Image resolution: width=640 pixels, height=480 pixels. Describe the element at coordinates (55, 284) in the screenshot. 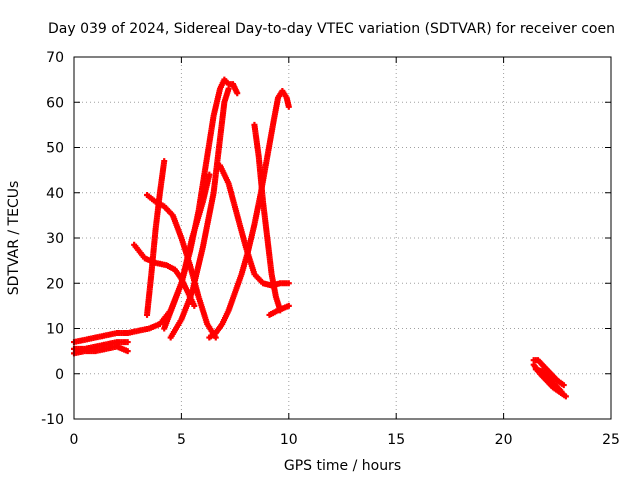

I see `y-tick-label: 20` at that location.